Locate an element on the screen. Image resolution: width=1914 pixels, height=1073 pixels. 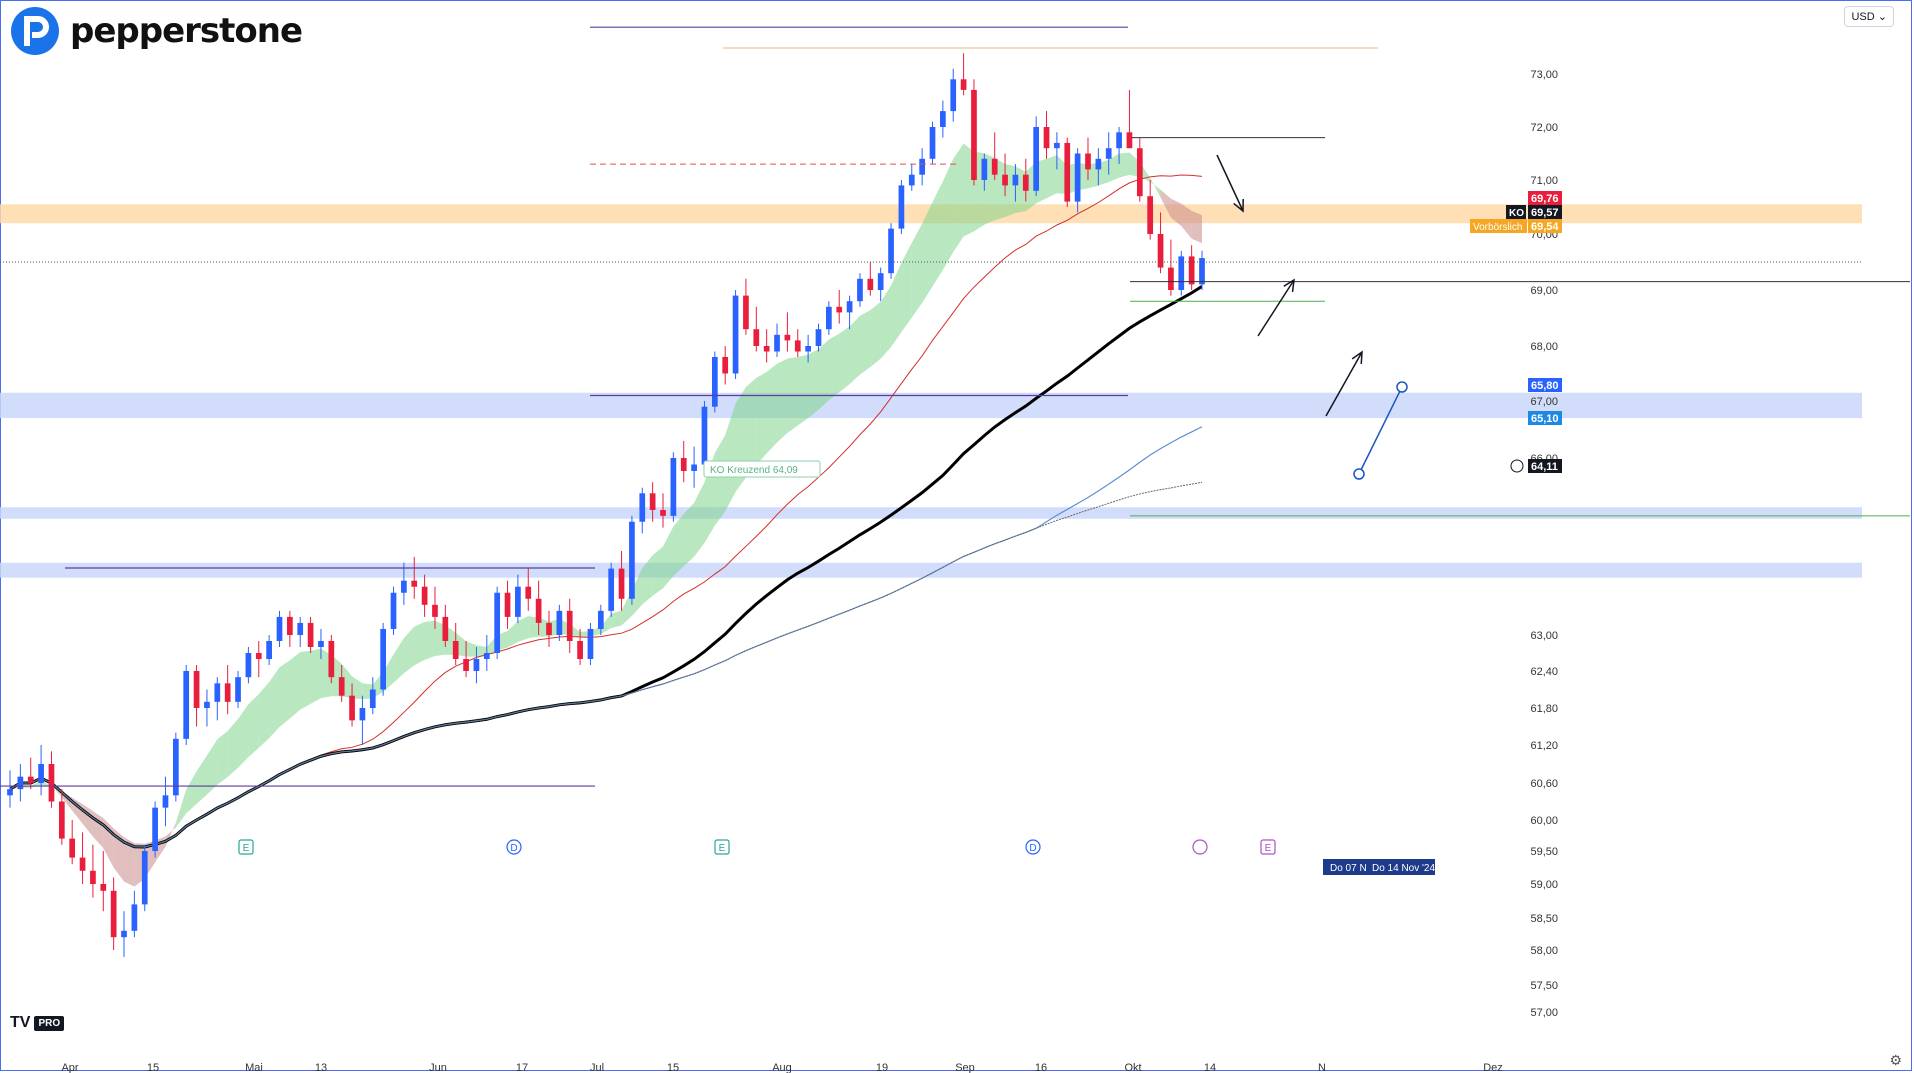
y-tick-label: 69,00 is located at coordinates (1544, 291).